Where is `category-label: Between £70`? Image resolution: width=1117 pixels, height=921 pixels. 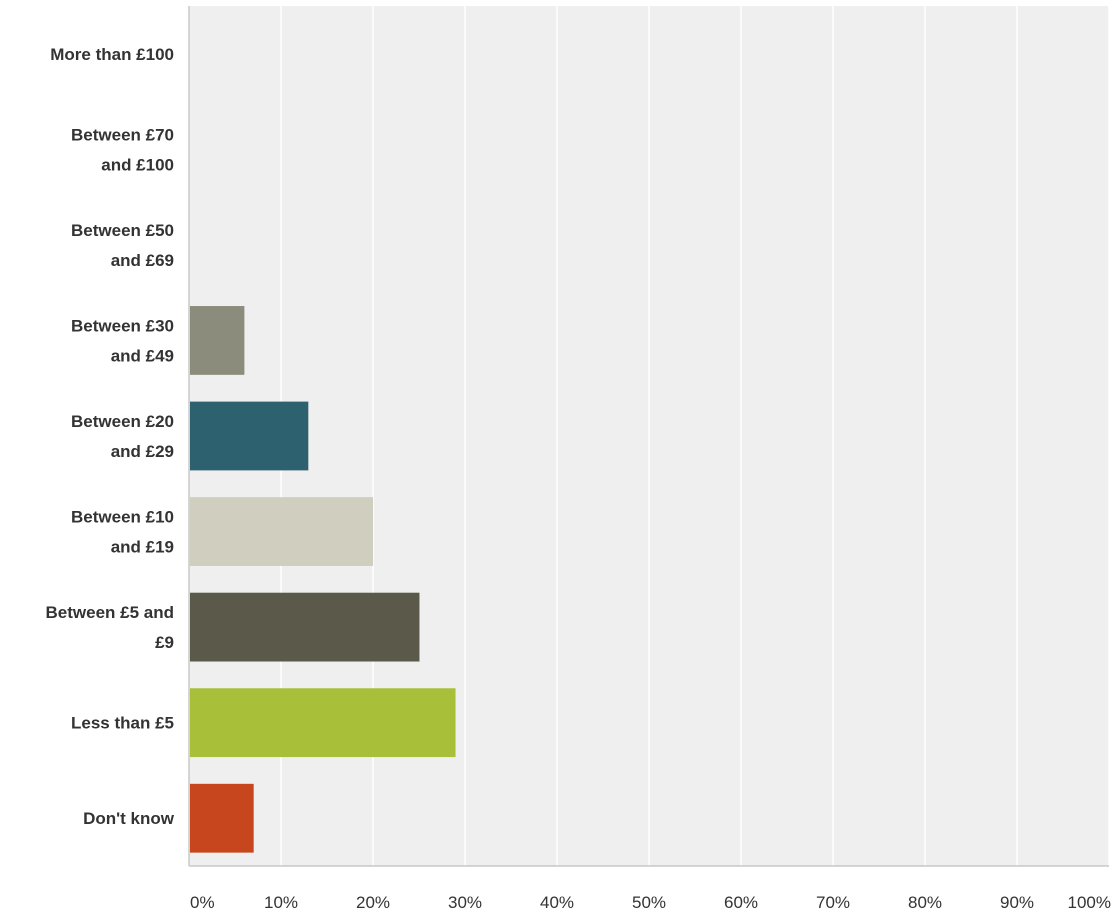 category-label: Between £70 is located at coordinates (122, 134).